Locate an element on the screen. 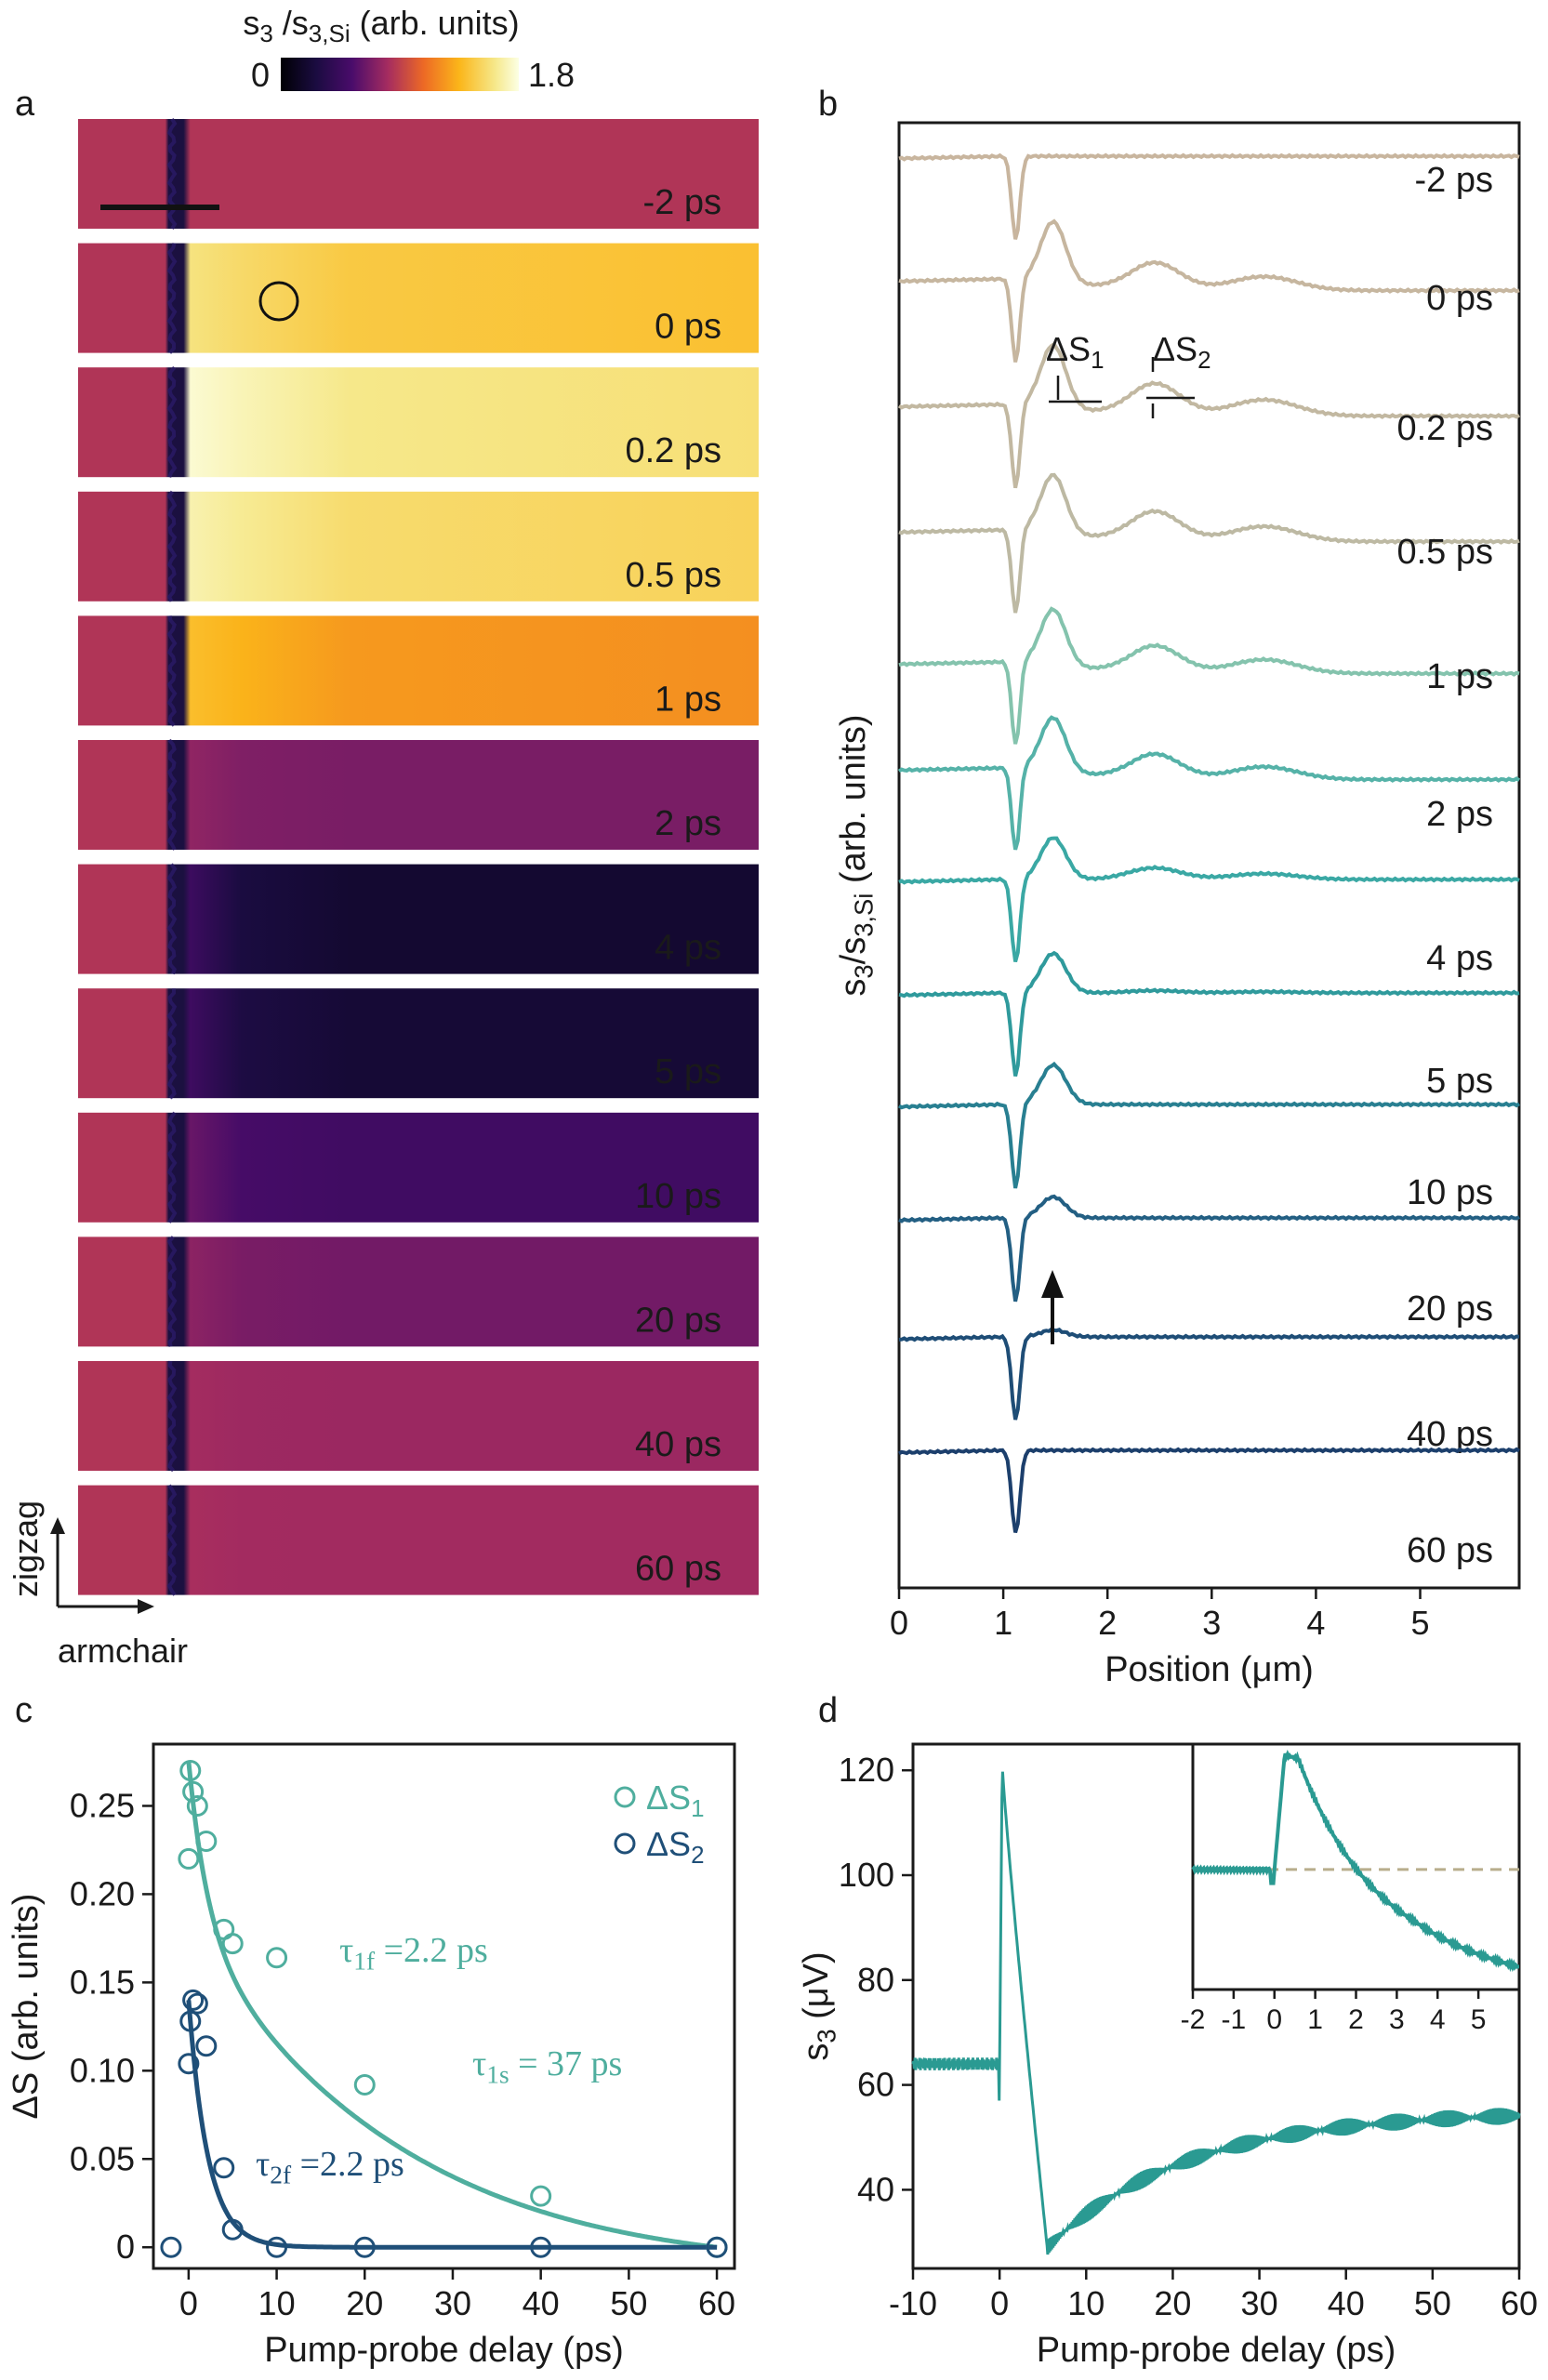  panel-c-frame is located at coordinates (444, 2006).